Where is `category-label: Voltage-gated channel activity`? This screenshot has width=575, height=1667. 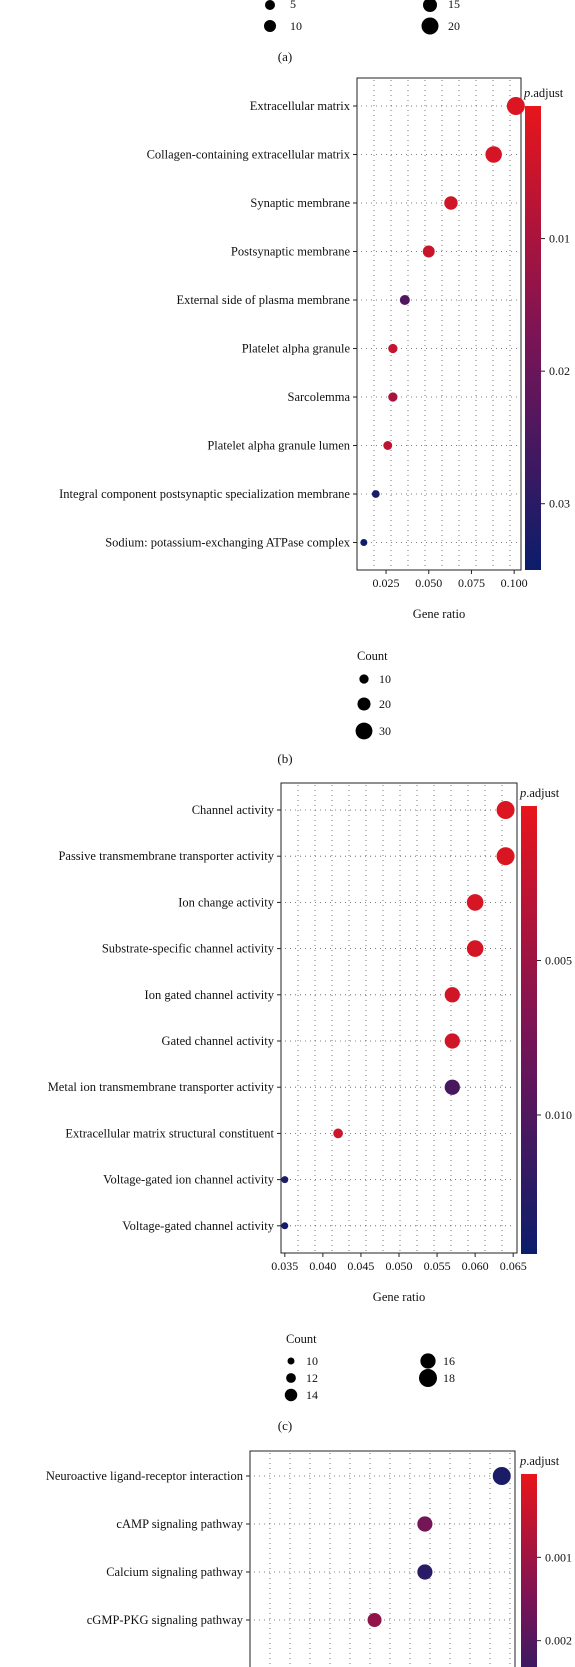 category-label: Voltage-gated channel activity is located at coordinates (198, 1226).